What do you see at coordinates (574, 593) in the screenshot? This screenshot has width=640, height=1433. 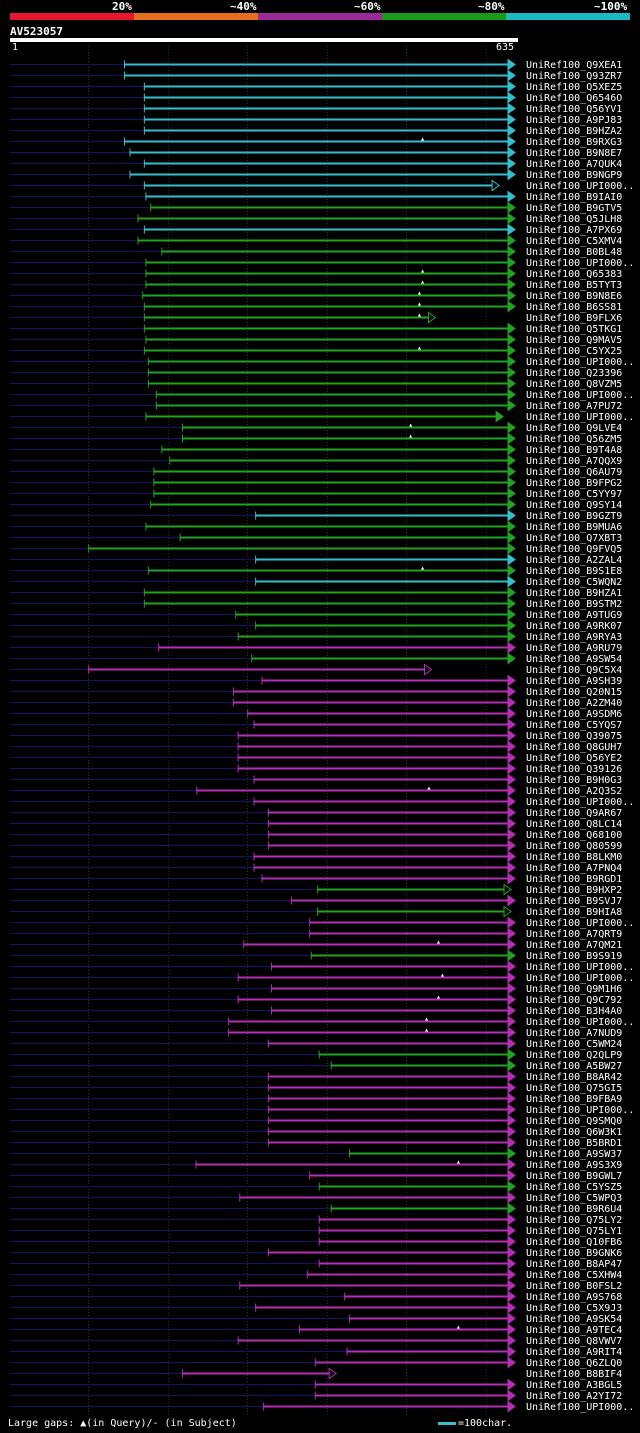 I see `hit-label: UniRef100_B9HZA1` at bounding box center [574, 593].